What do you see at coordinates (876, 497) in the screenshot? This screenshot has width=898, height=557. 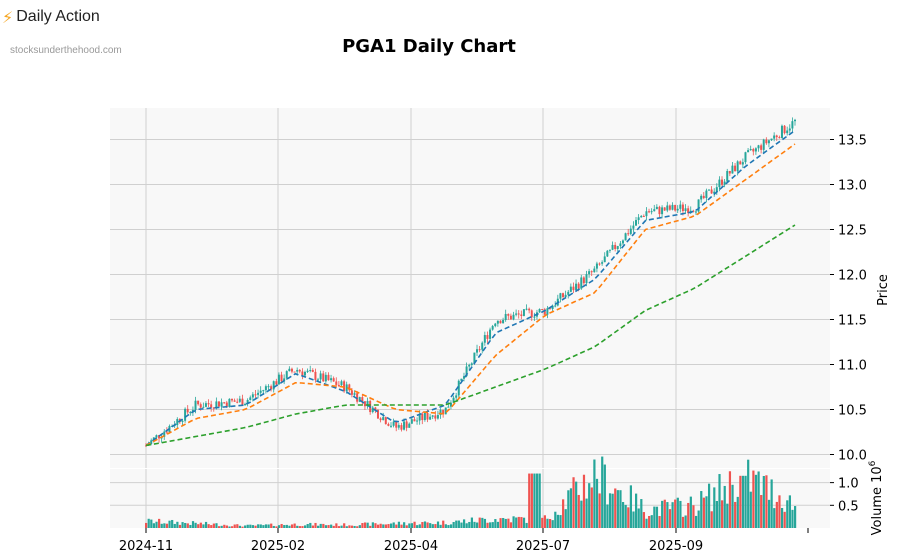 I see `volume-axis-label: Volume 106` at bounding box center [876, 497].